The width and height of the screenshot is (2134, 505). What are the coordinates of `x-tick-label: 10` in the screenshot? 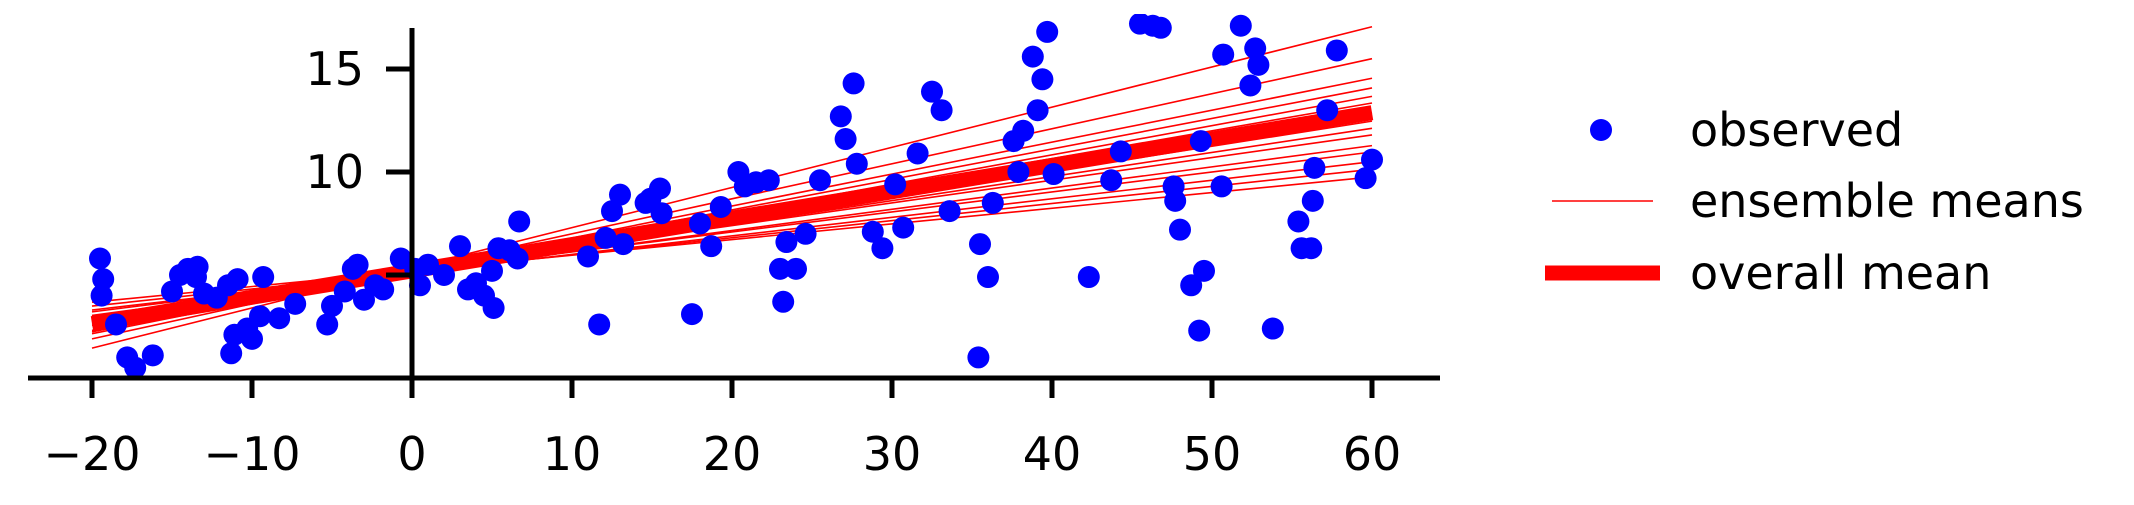 It's located at (572, 454).